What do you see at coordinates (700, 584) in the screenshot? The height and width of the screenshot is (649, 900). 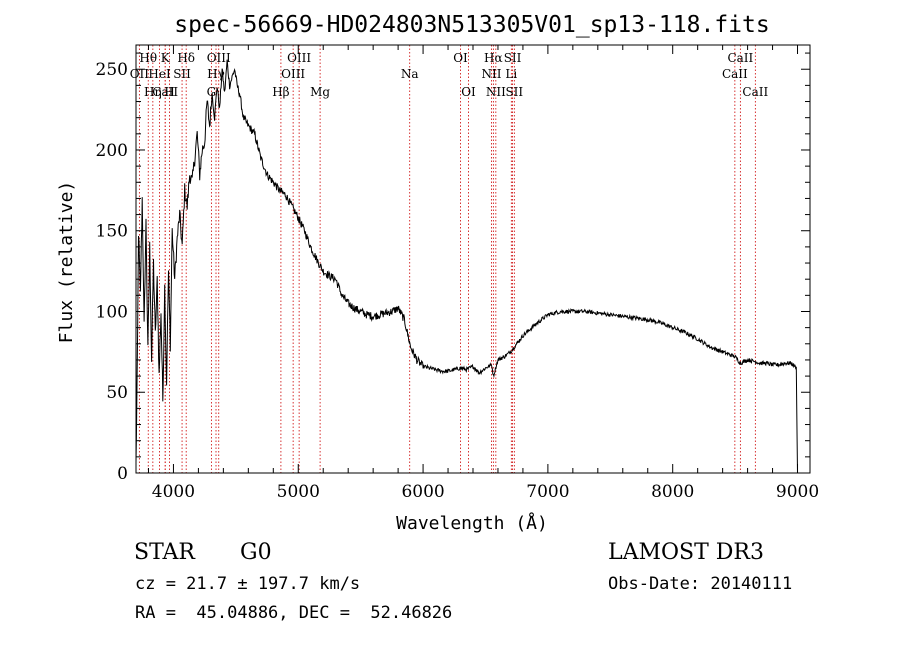 I see `observation-date: Obs-Date: 20140111` at bounding box center [700, 584].